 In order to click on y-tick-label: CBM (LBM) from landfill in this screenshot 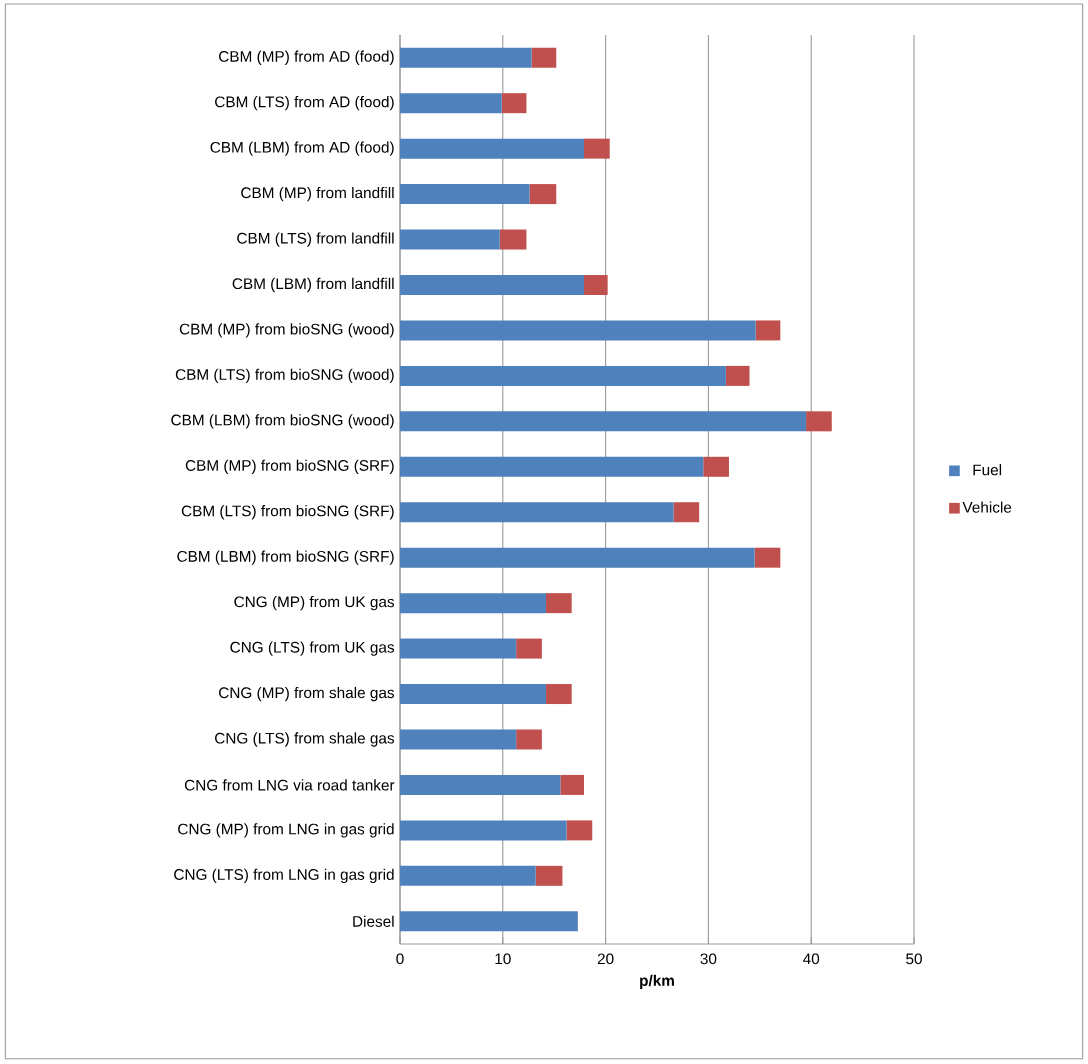, I will do `click(313, 285)`.